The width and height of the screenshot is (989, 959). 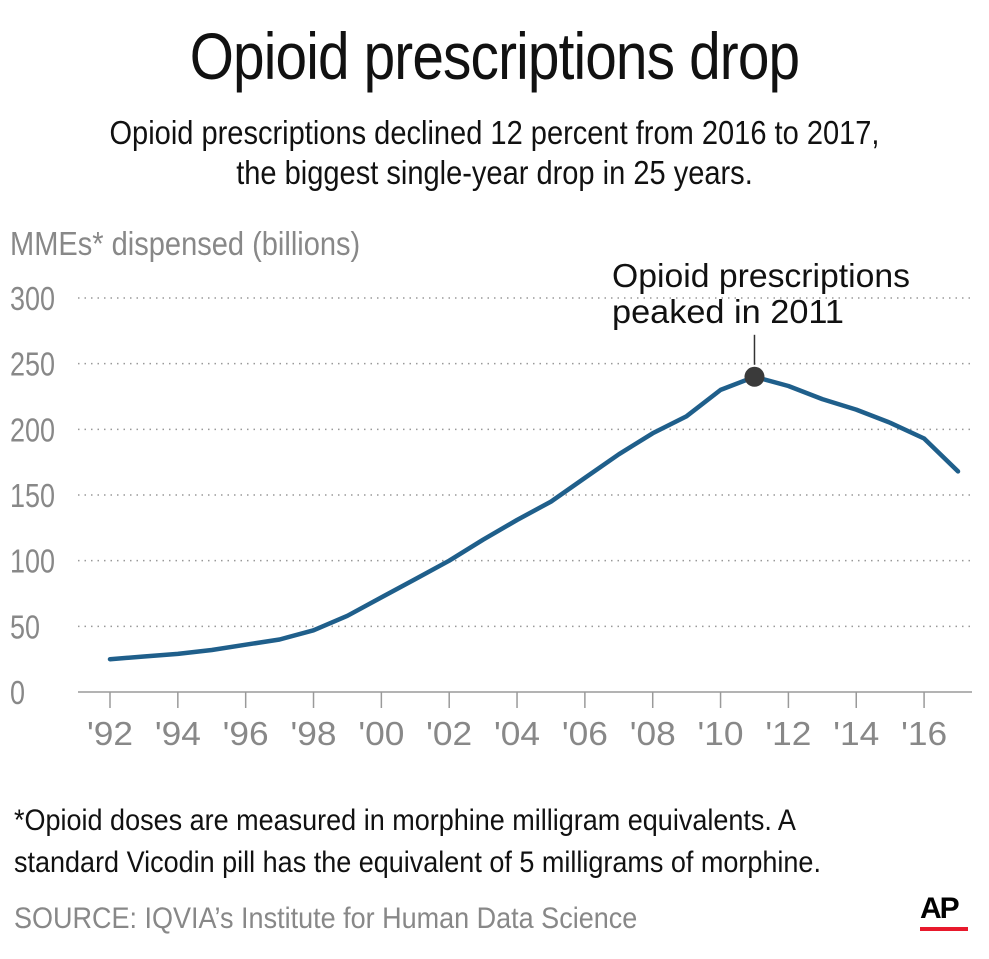 I want to click on y-tick-label: 200, so click(x=32, y=429).